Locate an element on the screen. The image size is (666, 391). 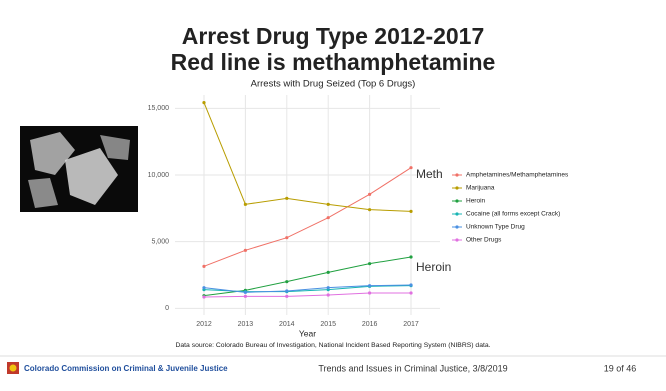
legend-label: Amphetamines/Methamphetamines is located at coordinates (517, 175).